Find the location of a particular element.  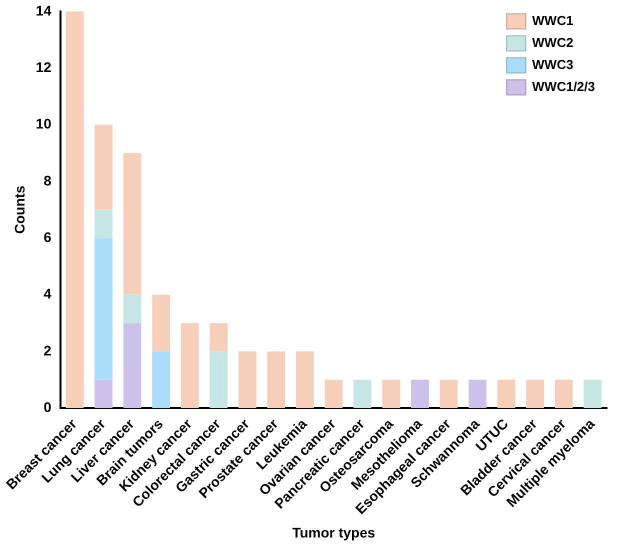

legend-label: WWC3 is located at coordinates (553, 64).